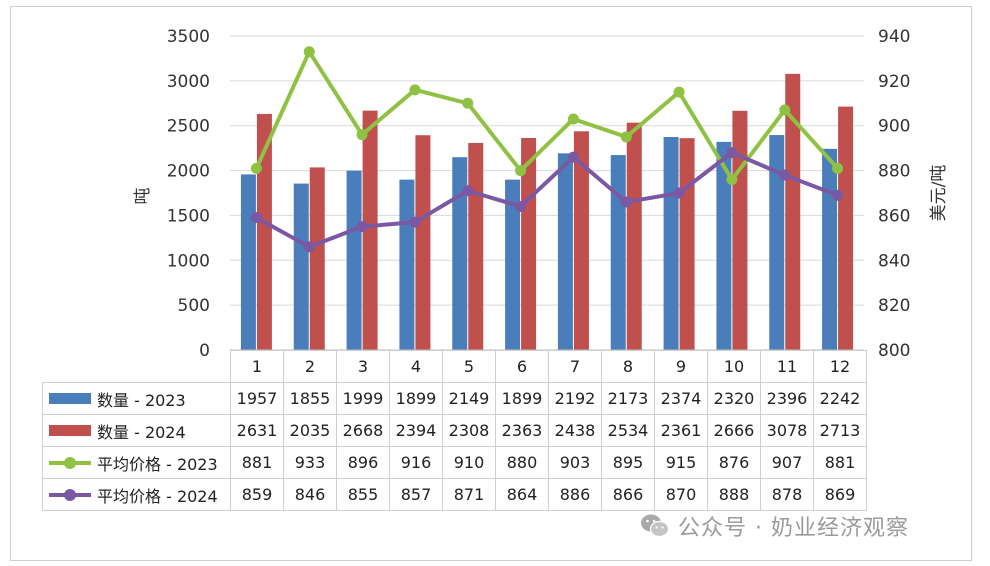 Image resolution: width=990 pixels, height=566 pixels. I want to click on data-label: 869, so click(840, 494).